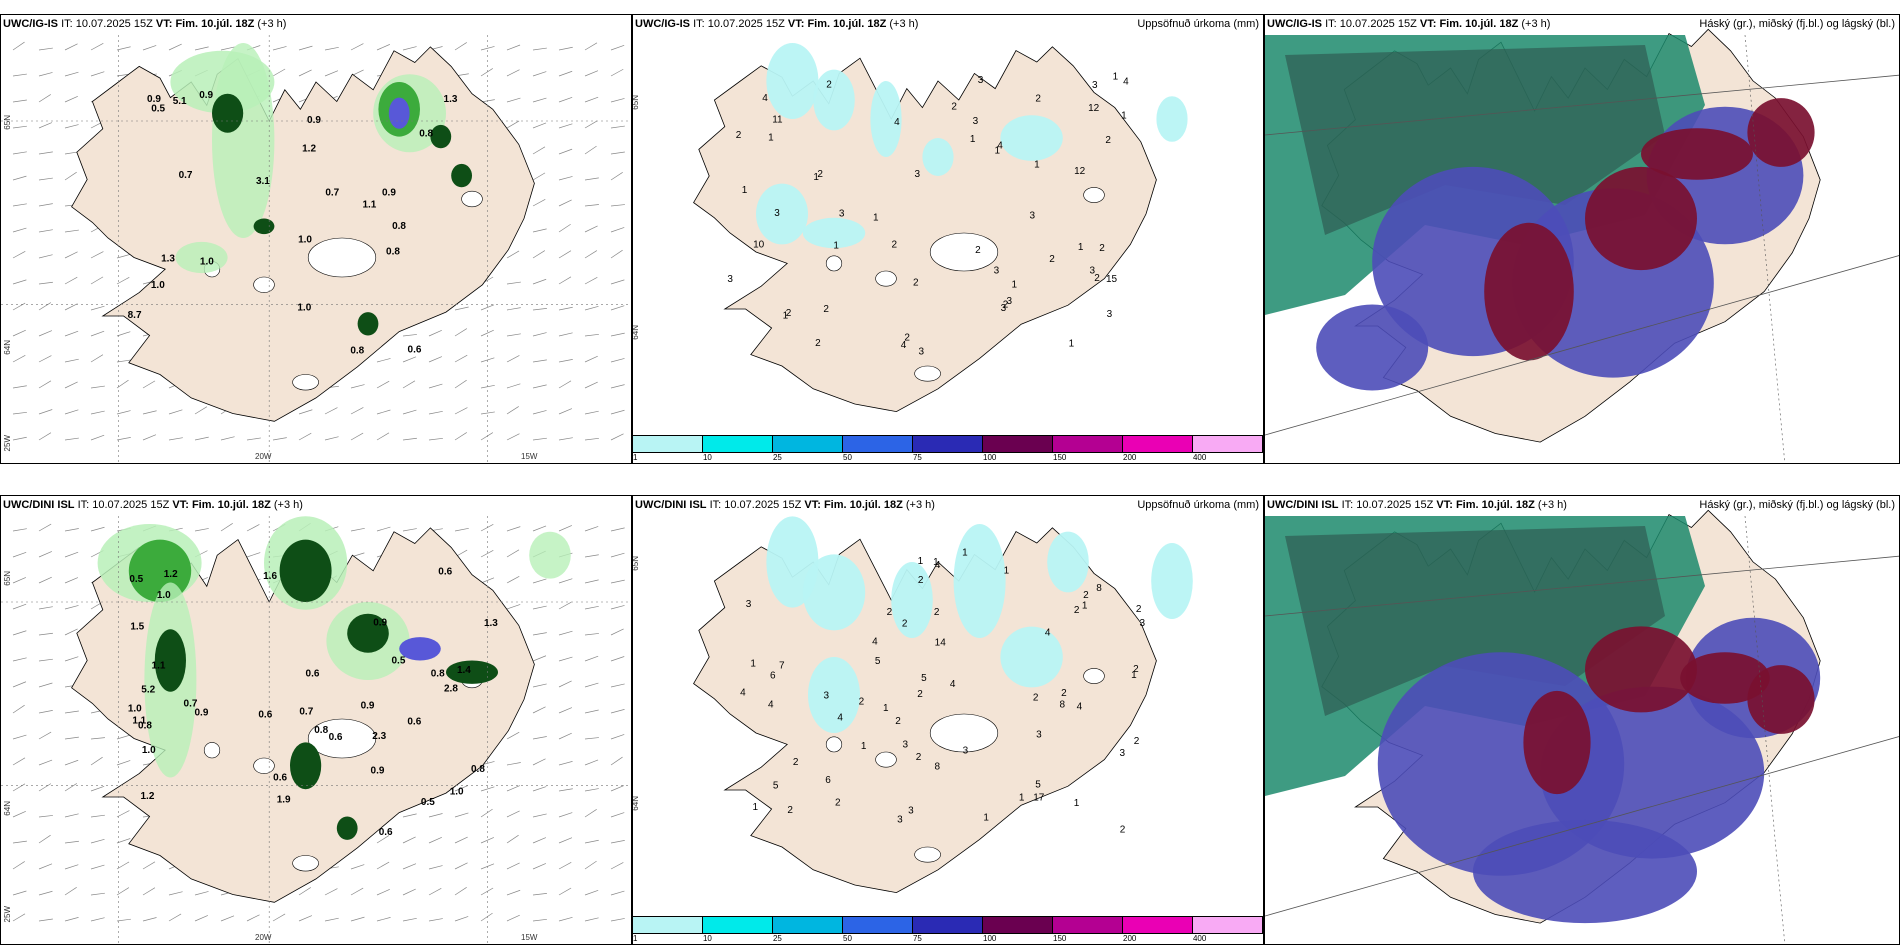  I want to click on accum-value-label: 5, so click(878, 661).